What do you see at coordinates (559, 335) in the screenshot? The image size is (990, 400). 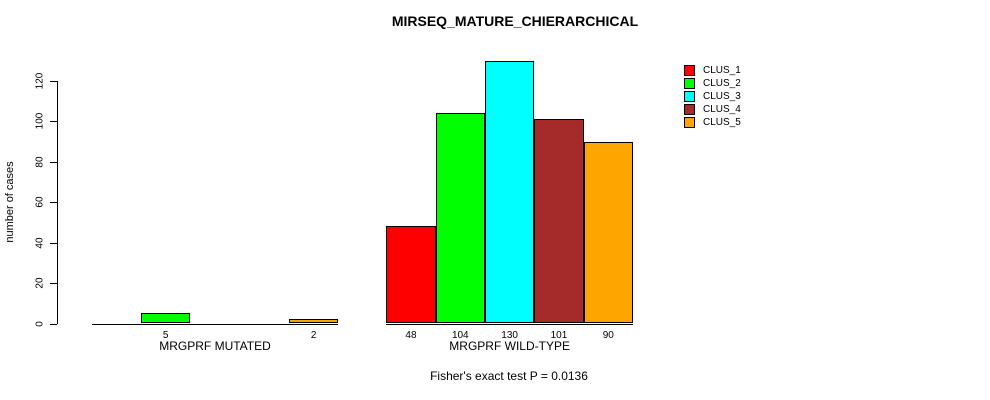 I see `bar-value-label: 101` at bounding box center [559, 335].